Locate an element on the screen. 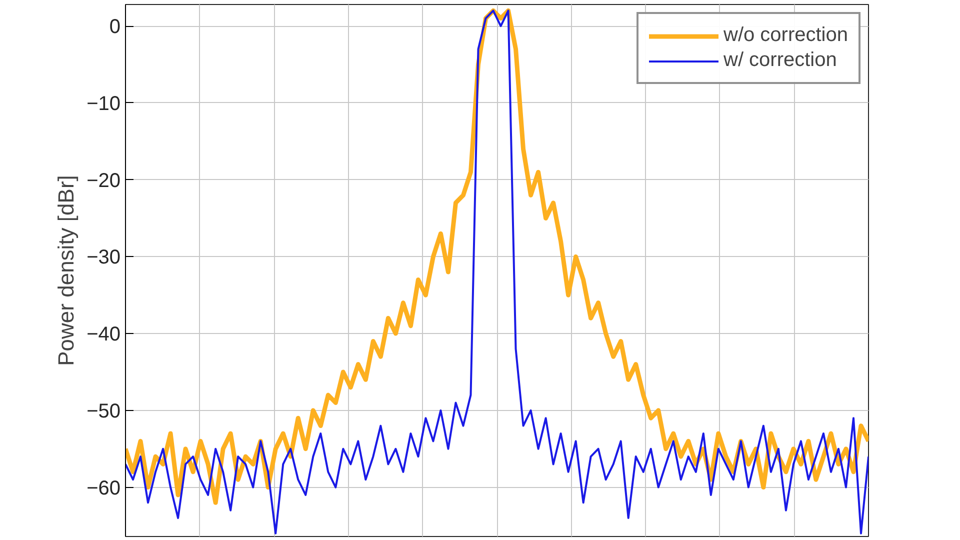  y-axis-title: Power density [dBr] is located at coordinates (66, 270).